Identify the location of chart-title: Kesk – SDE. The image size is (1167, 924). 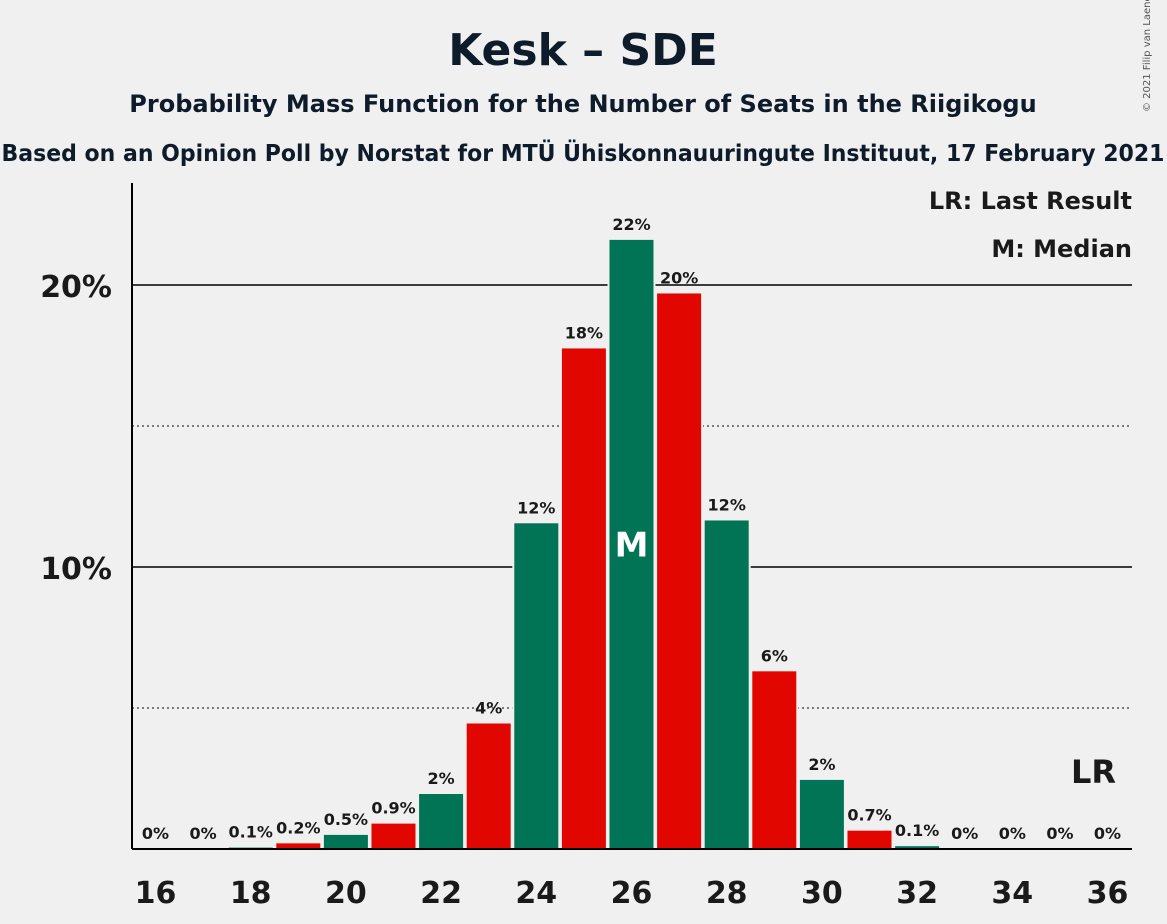
(583, 50).